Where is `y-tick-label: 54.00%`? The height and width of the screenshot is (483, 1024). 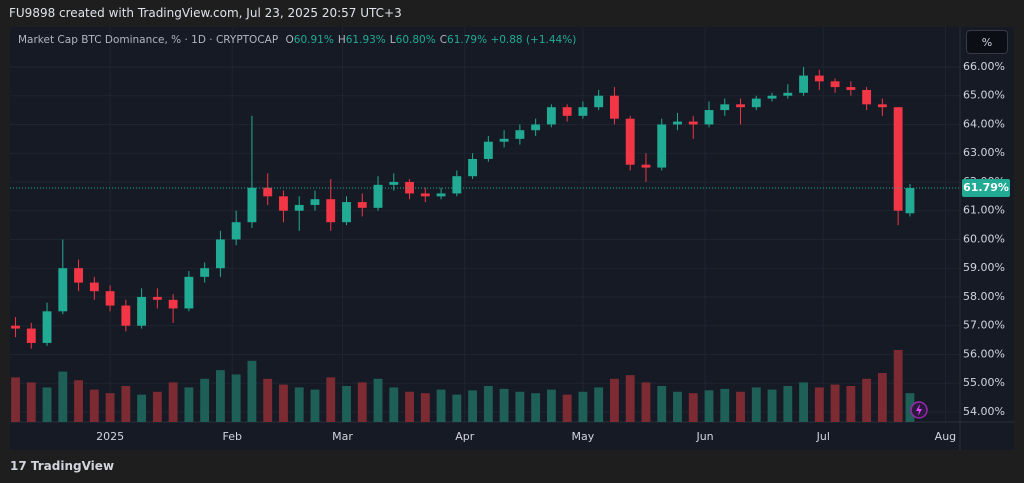 y-tick-label: 54.00% is located at coordinates (984, 411).